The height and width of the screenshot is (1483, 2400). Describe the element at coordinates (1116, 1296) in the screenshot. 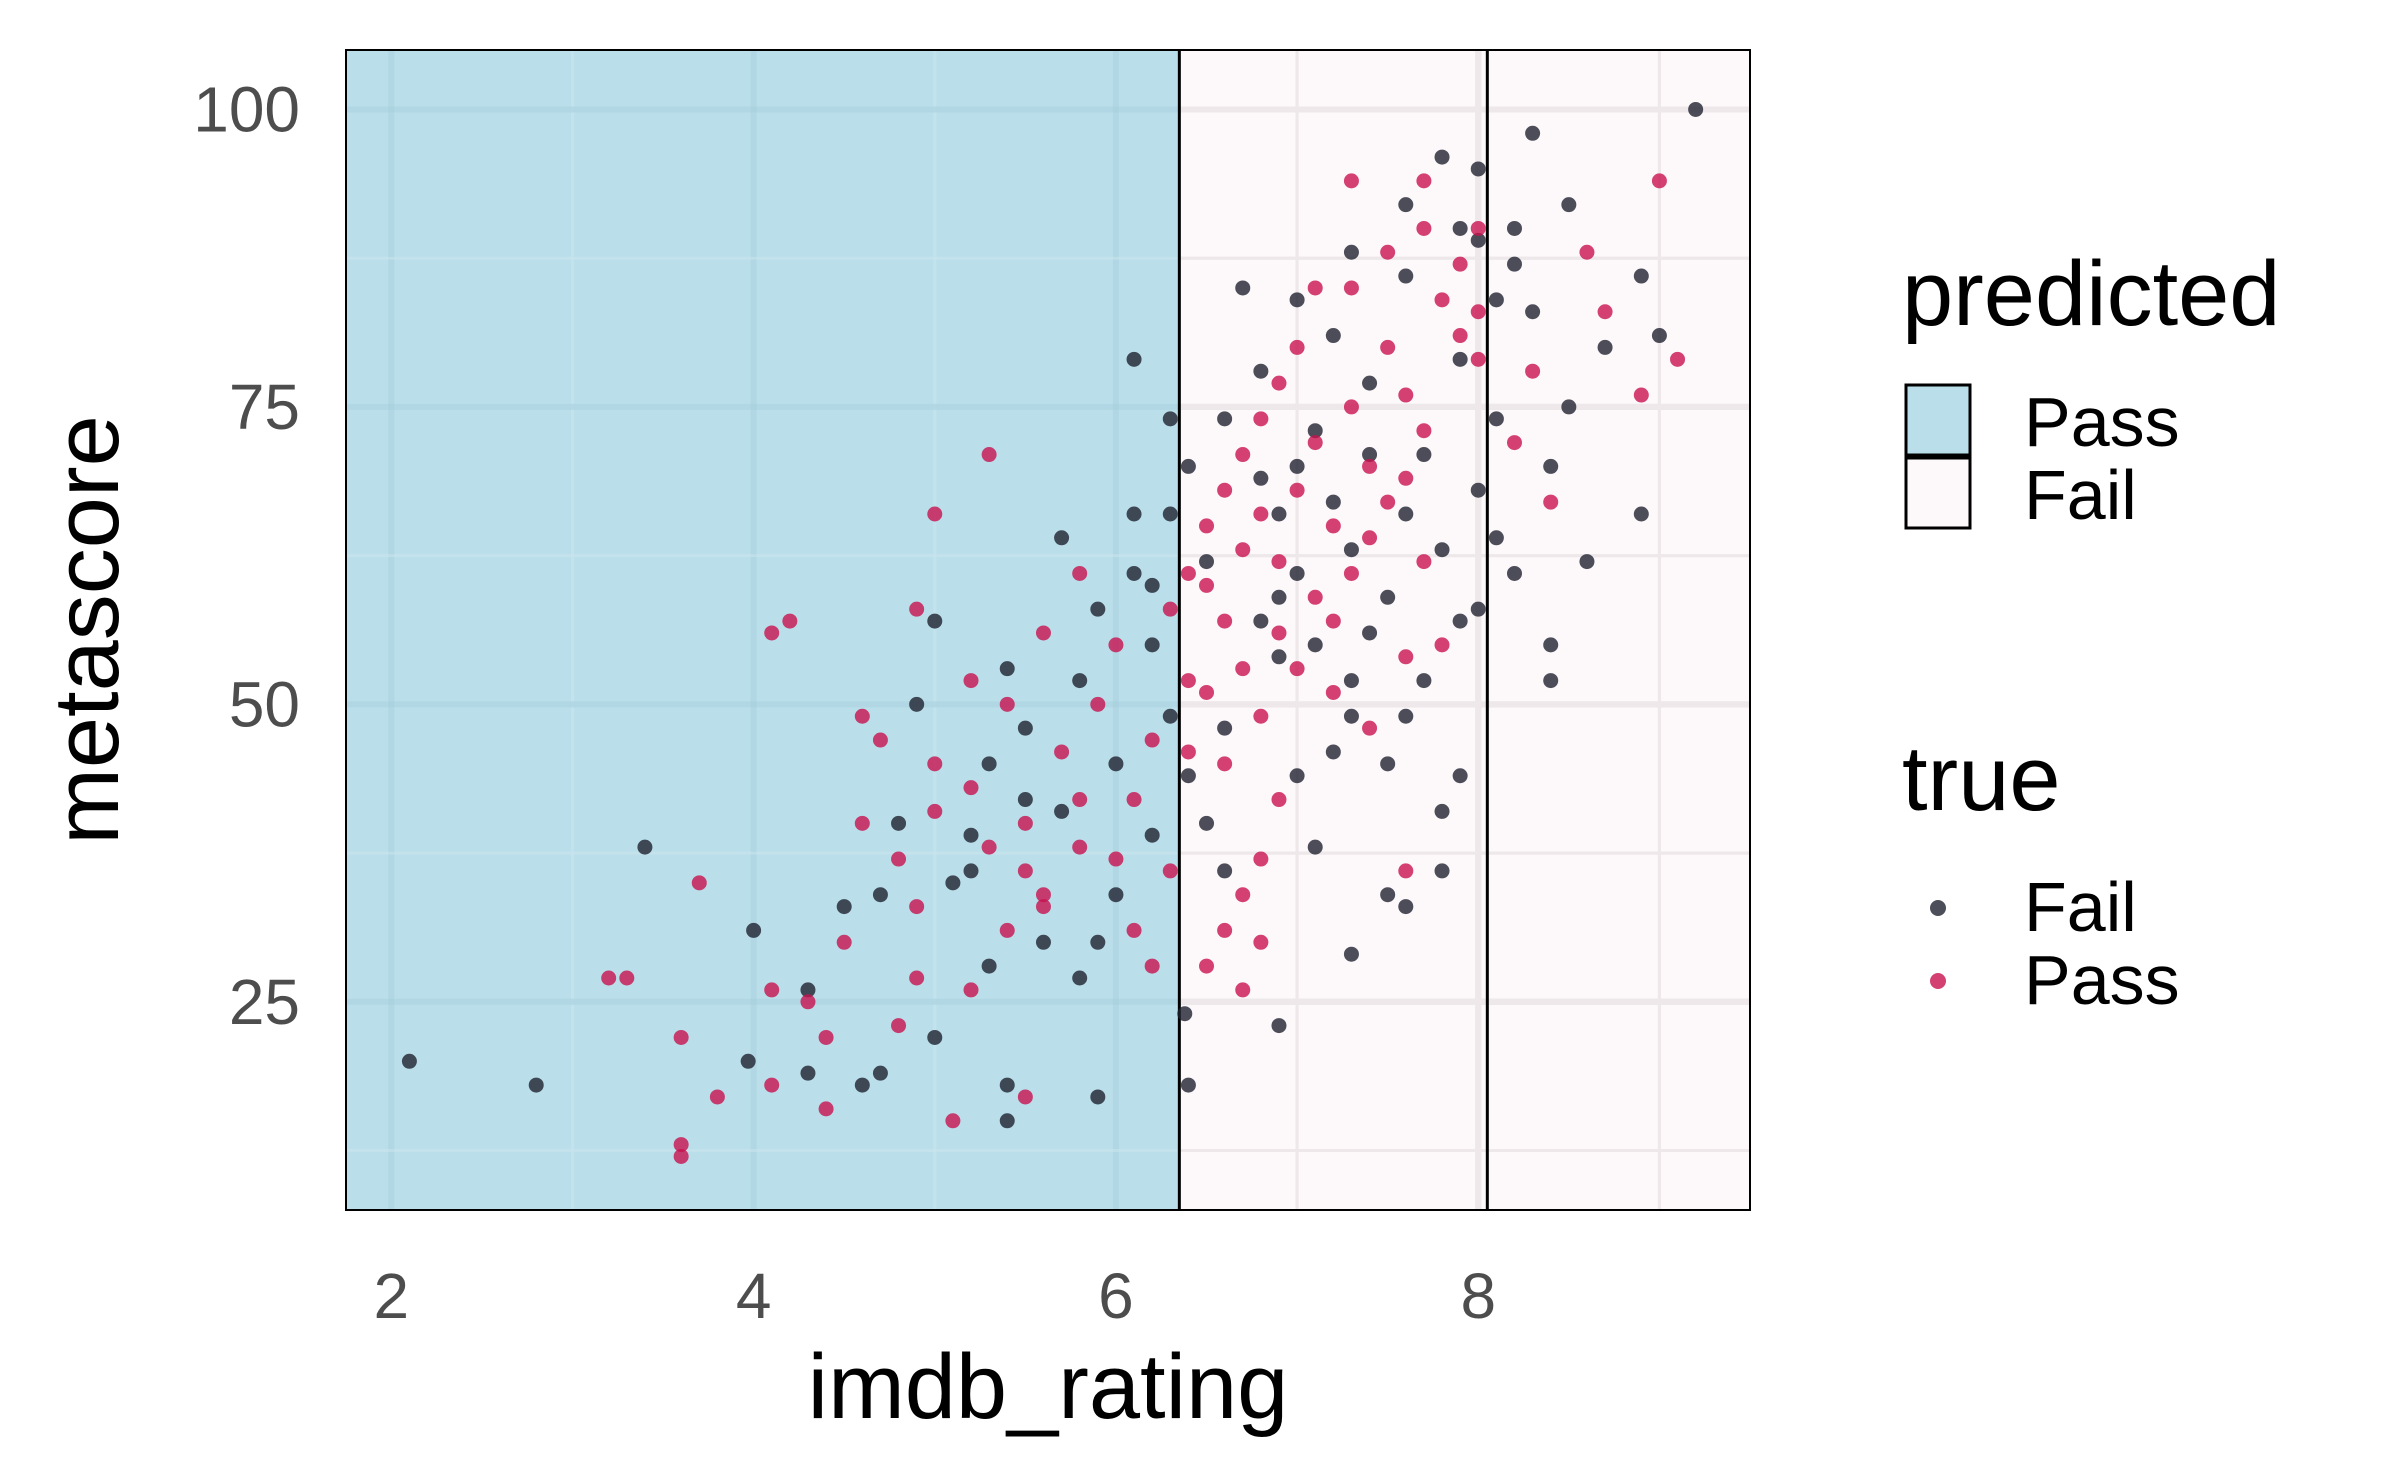

I see `x-tick-label: 6` at that location.